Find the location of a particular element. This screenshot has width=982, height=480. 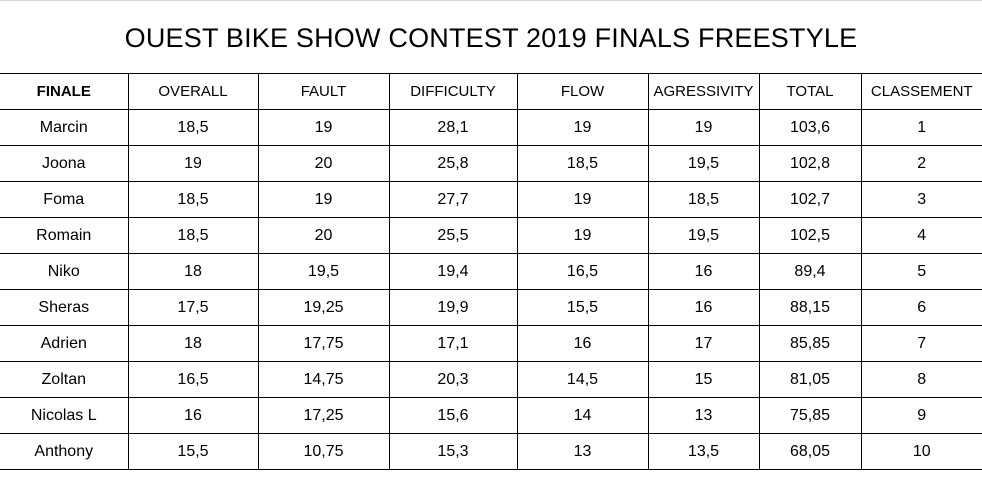

cell-fault: 19,5 is located at coordinates (323, 271).